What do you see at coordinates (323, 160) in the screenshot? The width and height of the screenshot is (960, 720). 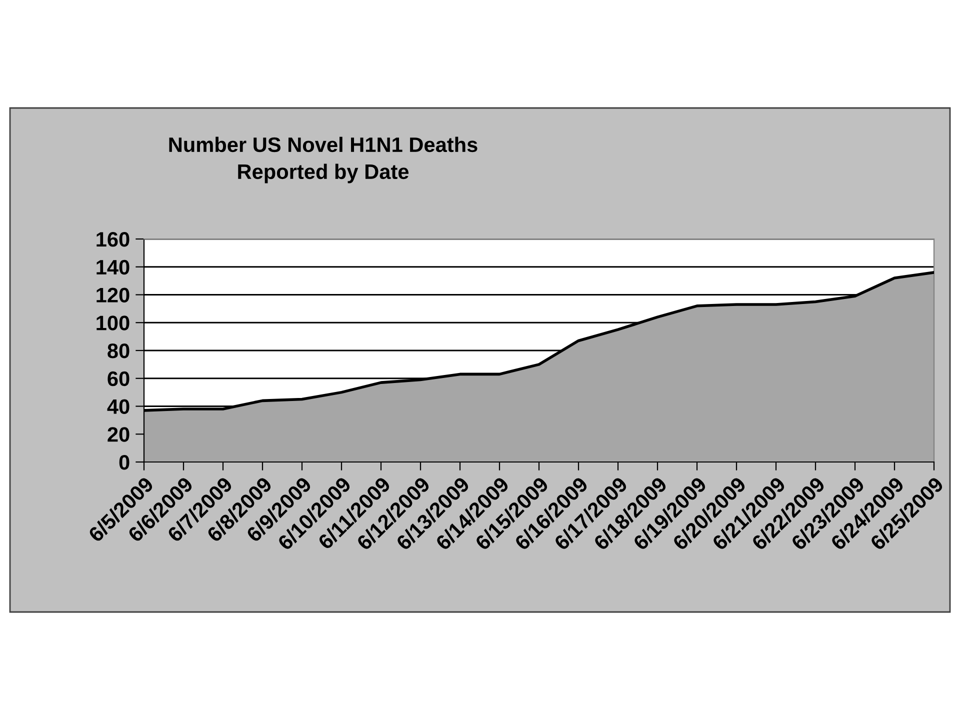 I see `chart-title: Number US Novel H1N1 Deaths Reported by Date` at bounding box center [323, 160].